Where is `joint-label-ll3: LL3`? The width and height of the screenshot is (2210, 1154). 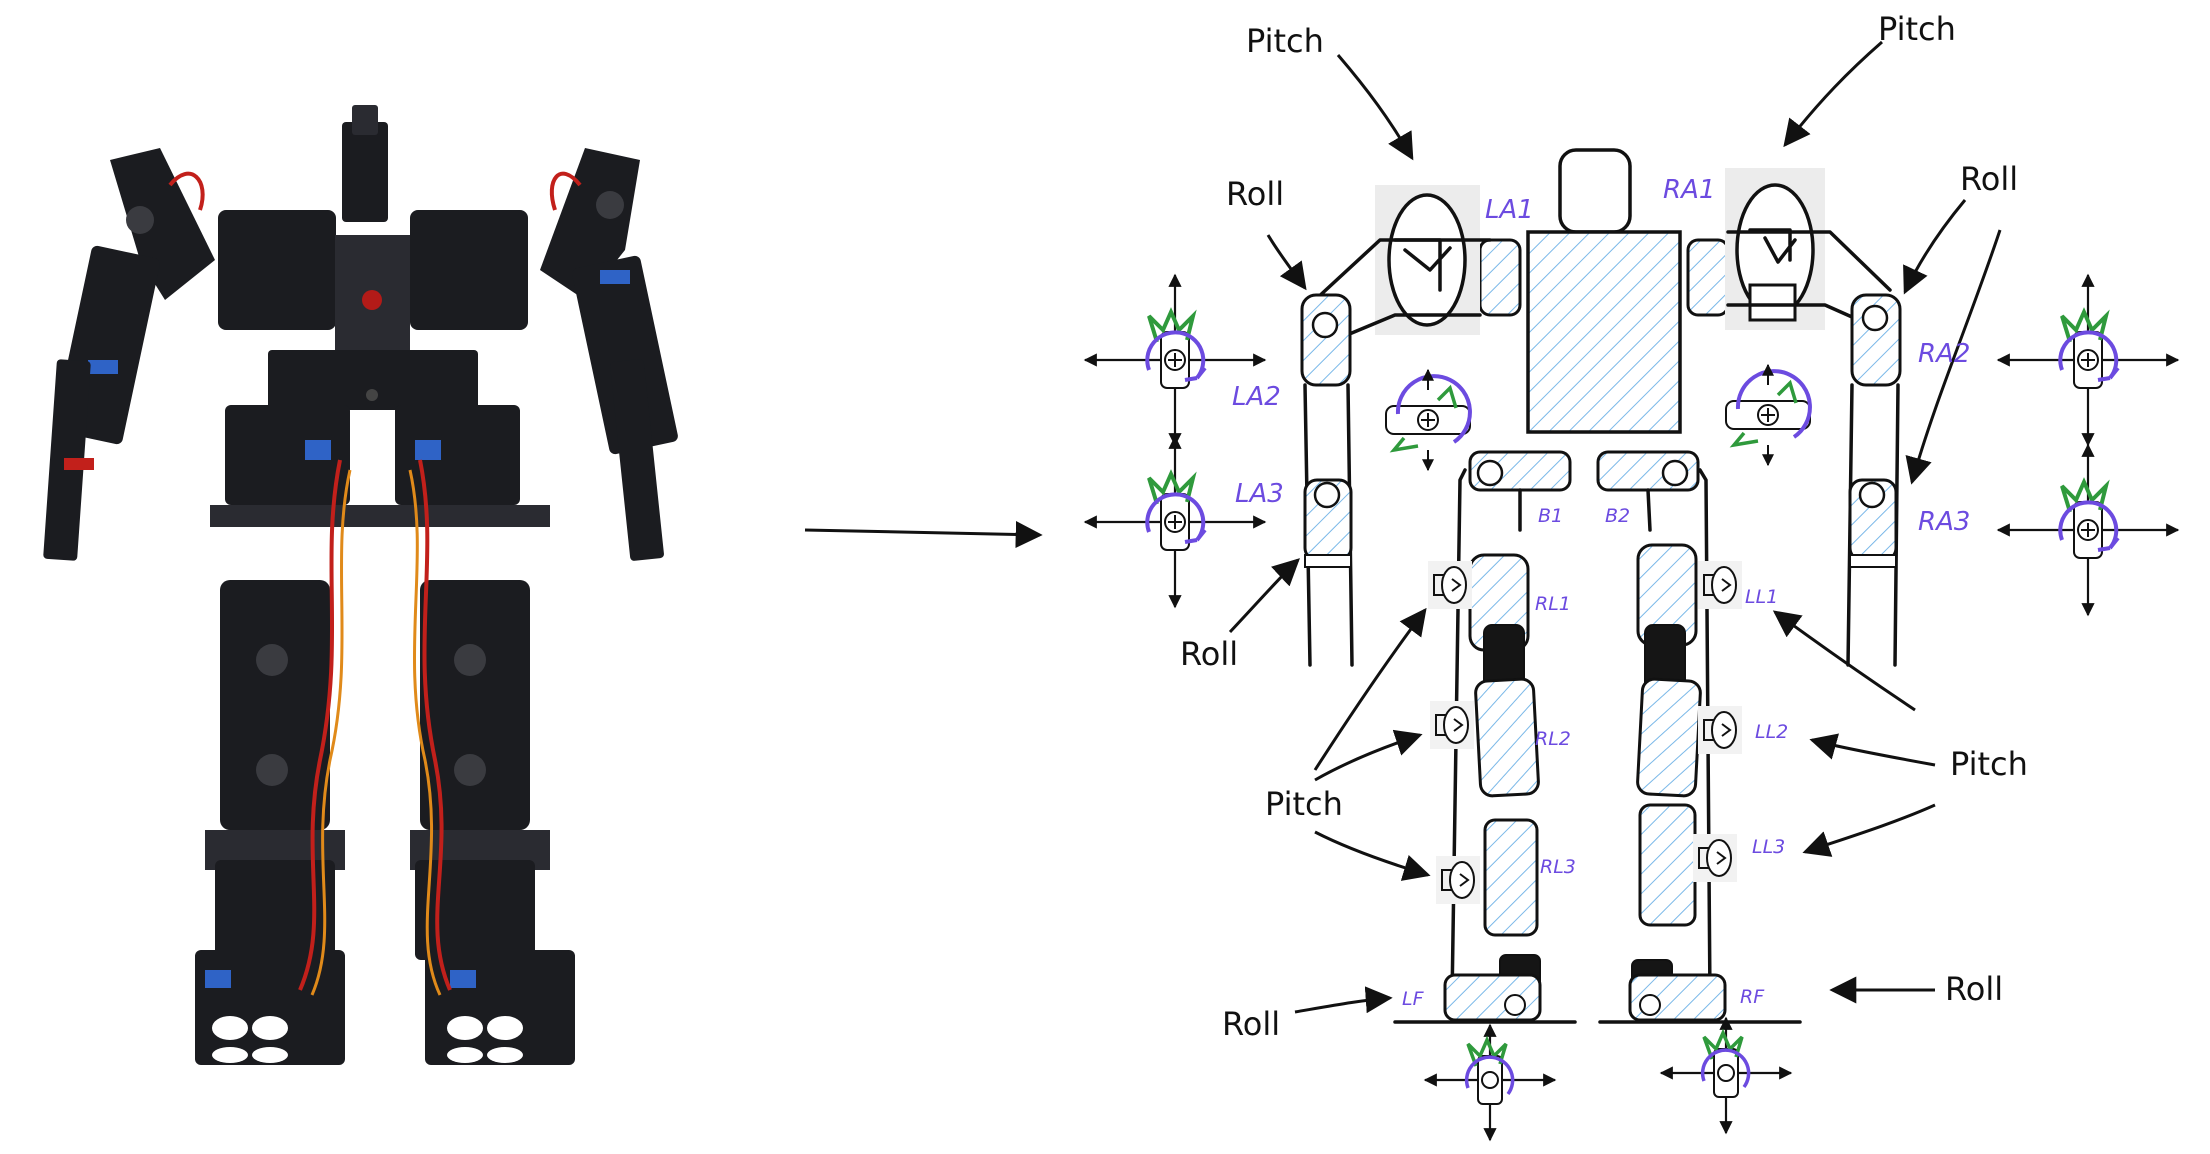
joint-label-ll3: LL3 is located at coordinates (1768, 847).